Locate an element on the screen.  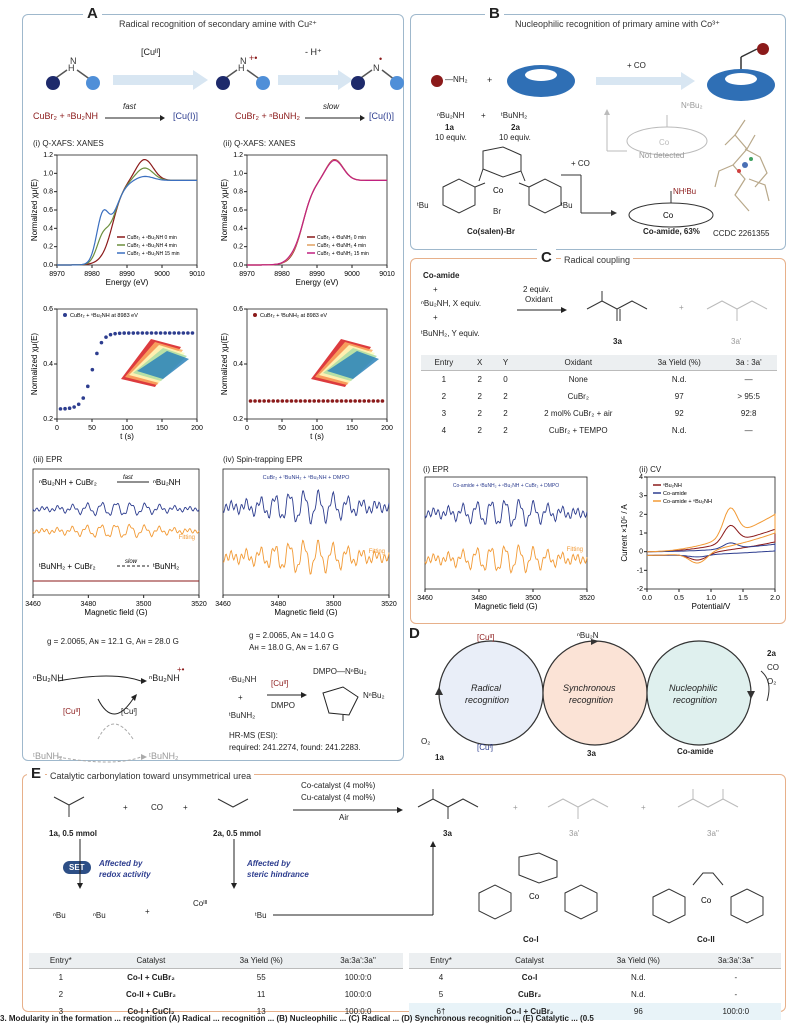
c-cond1: 2 equiv. is located at coordinates (537, 289).